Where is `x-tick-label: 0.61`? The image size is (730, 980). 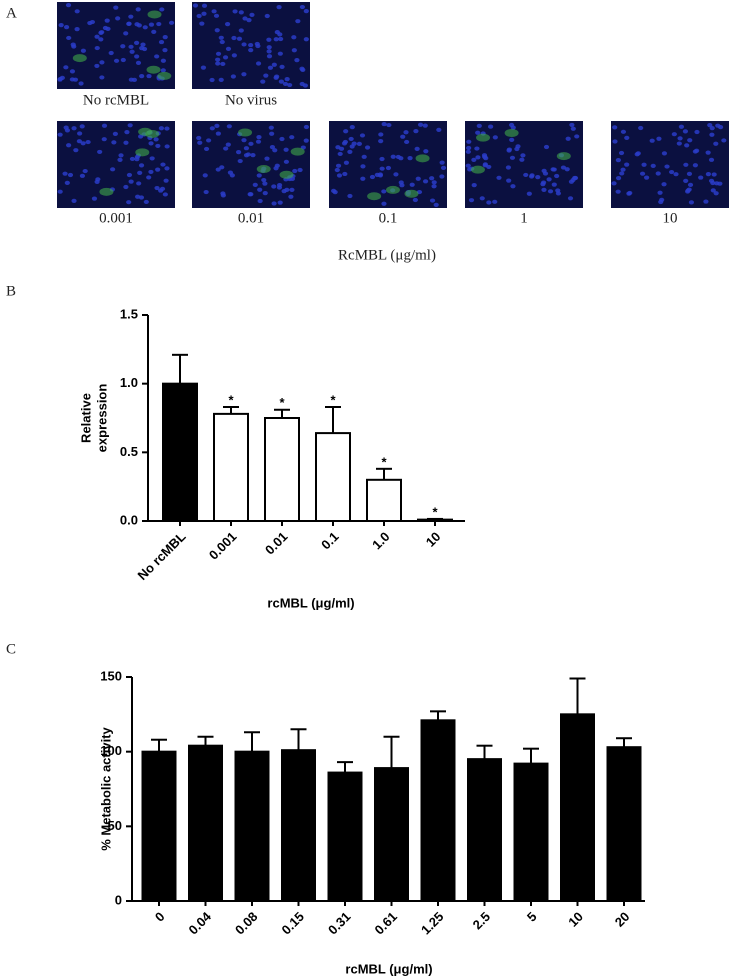 x-tick-label: 0.61 is located at coordinates (386, 923).